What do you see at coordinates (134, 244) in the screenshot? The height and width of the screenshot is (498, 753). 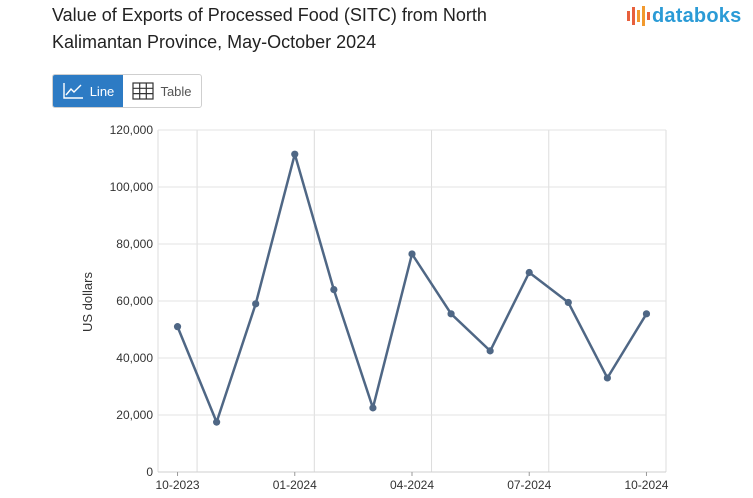 I see `y-tick-label: 80,000` at bounding box center [134, 244].